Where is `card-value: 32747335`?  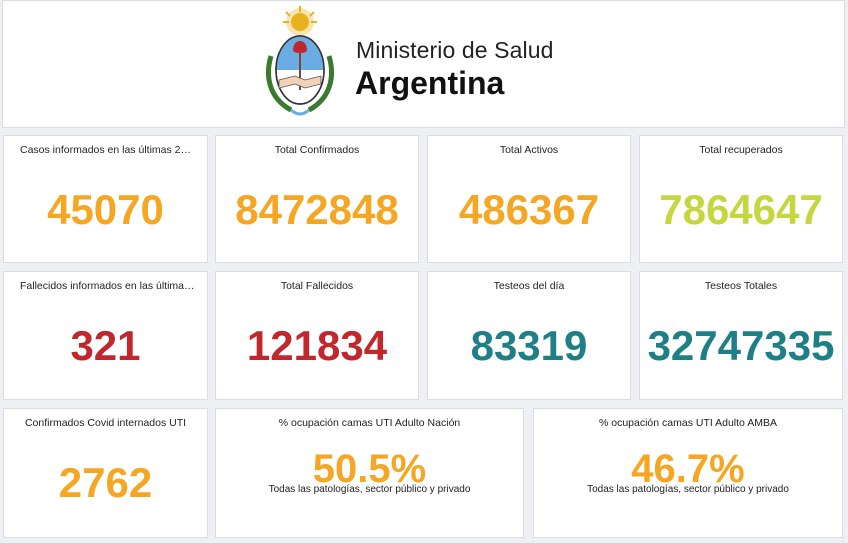
card-value: 32747335 is located at coordinates (741, 345).